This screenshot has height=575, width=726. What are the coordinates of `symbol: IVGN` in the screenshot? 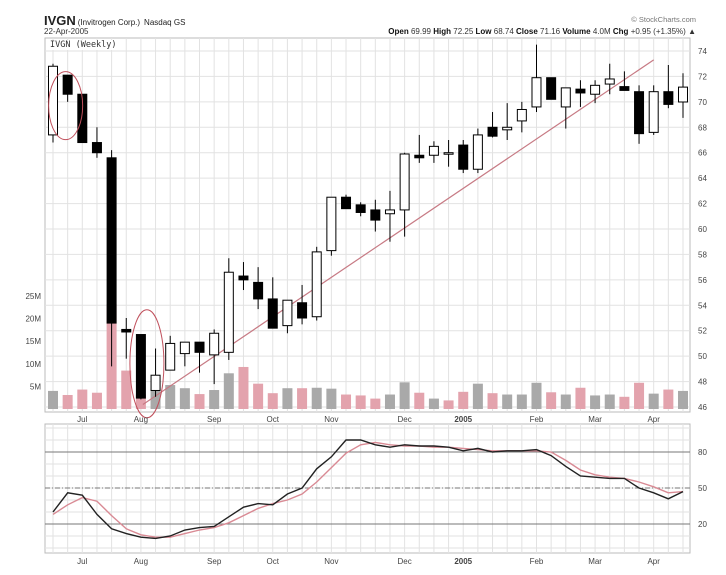 It's located at (60, 20).